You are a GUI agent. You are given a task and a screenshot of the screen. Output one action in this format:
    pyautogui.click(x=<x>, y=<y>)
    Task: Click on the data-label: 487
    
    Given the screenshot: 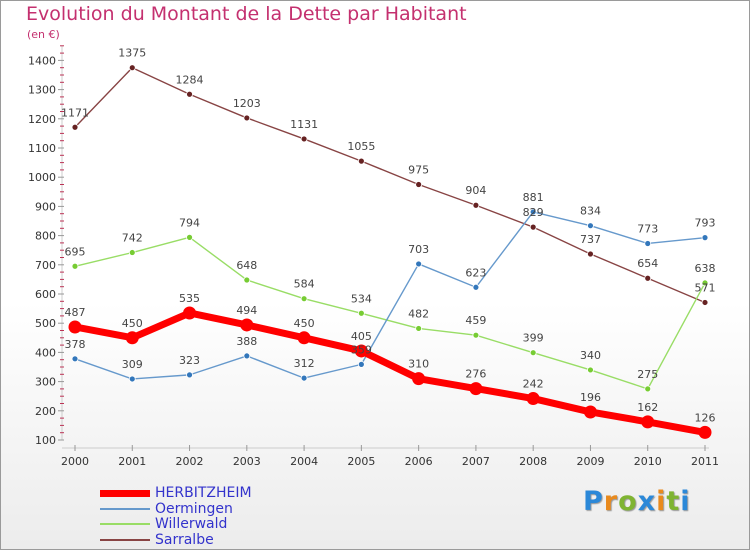 What is the action you would take?
    pyautogui.click(x=75, y=312)
    